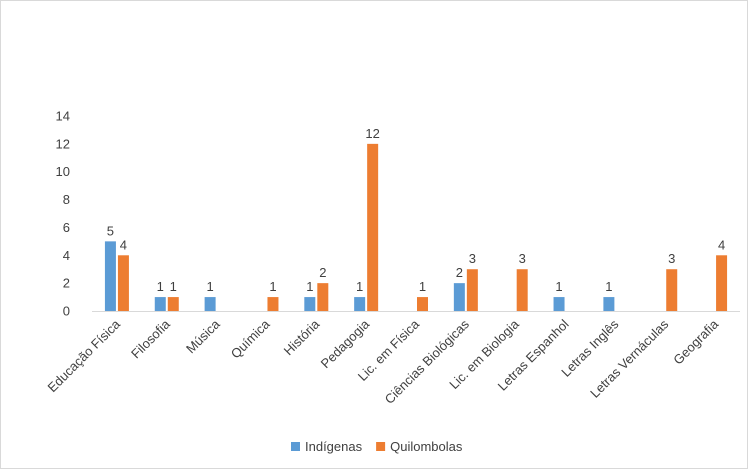 This screenshot has width=748, height=469. I want to click on category-label: Geografia, so click(696, 342).